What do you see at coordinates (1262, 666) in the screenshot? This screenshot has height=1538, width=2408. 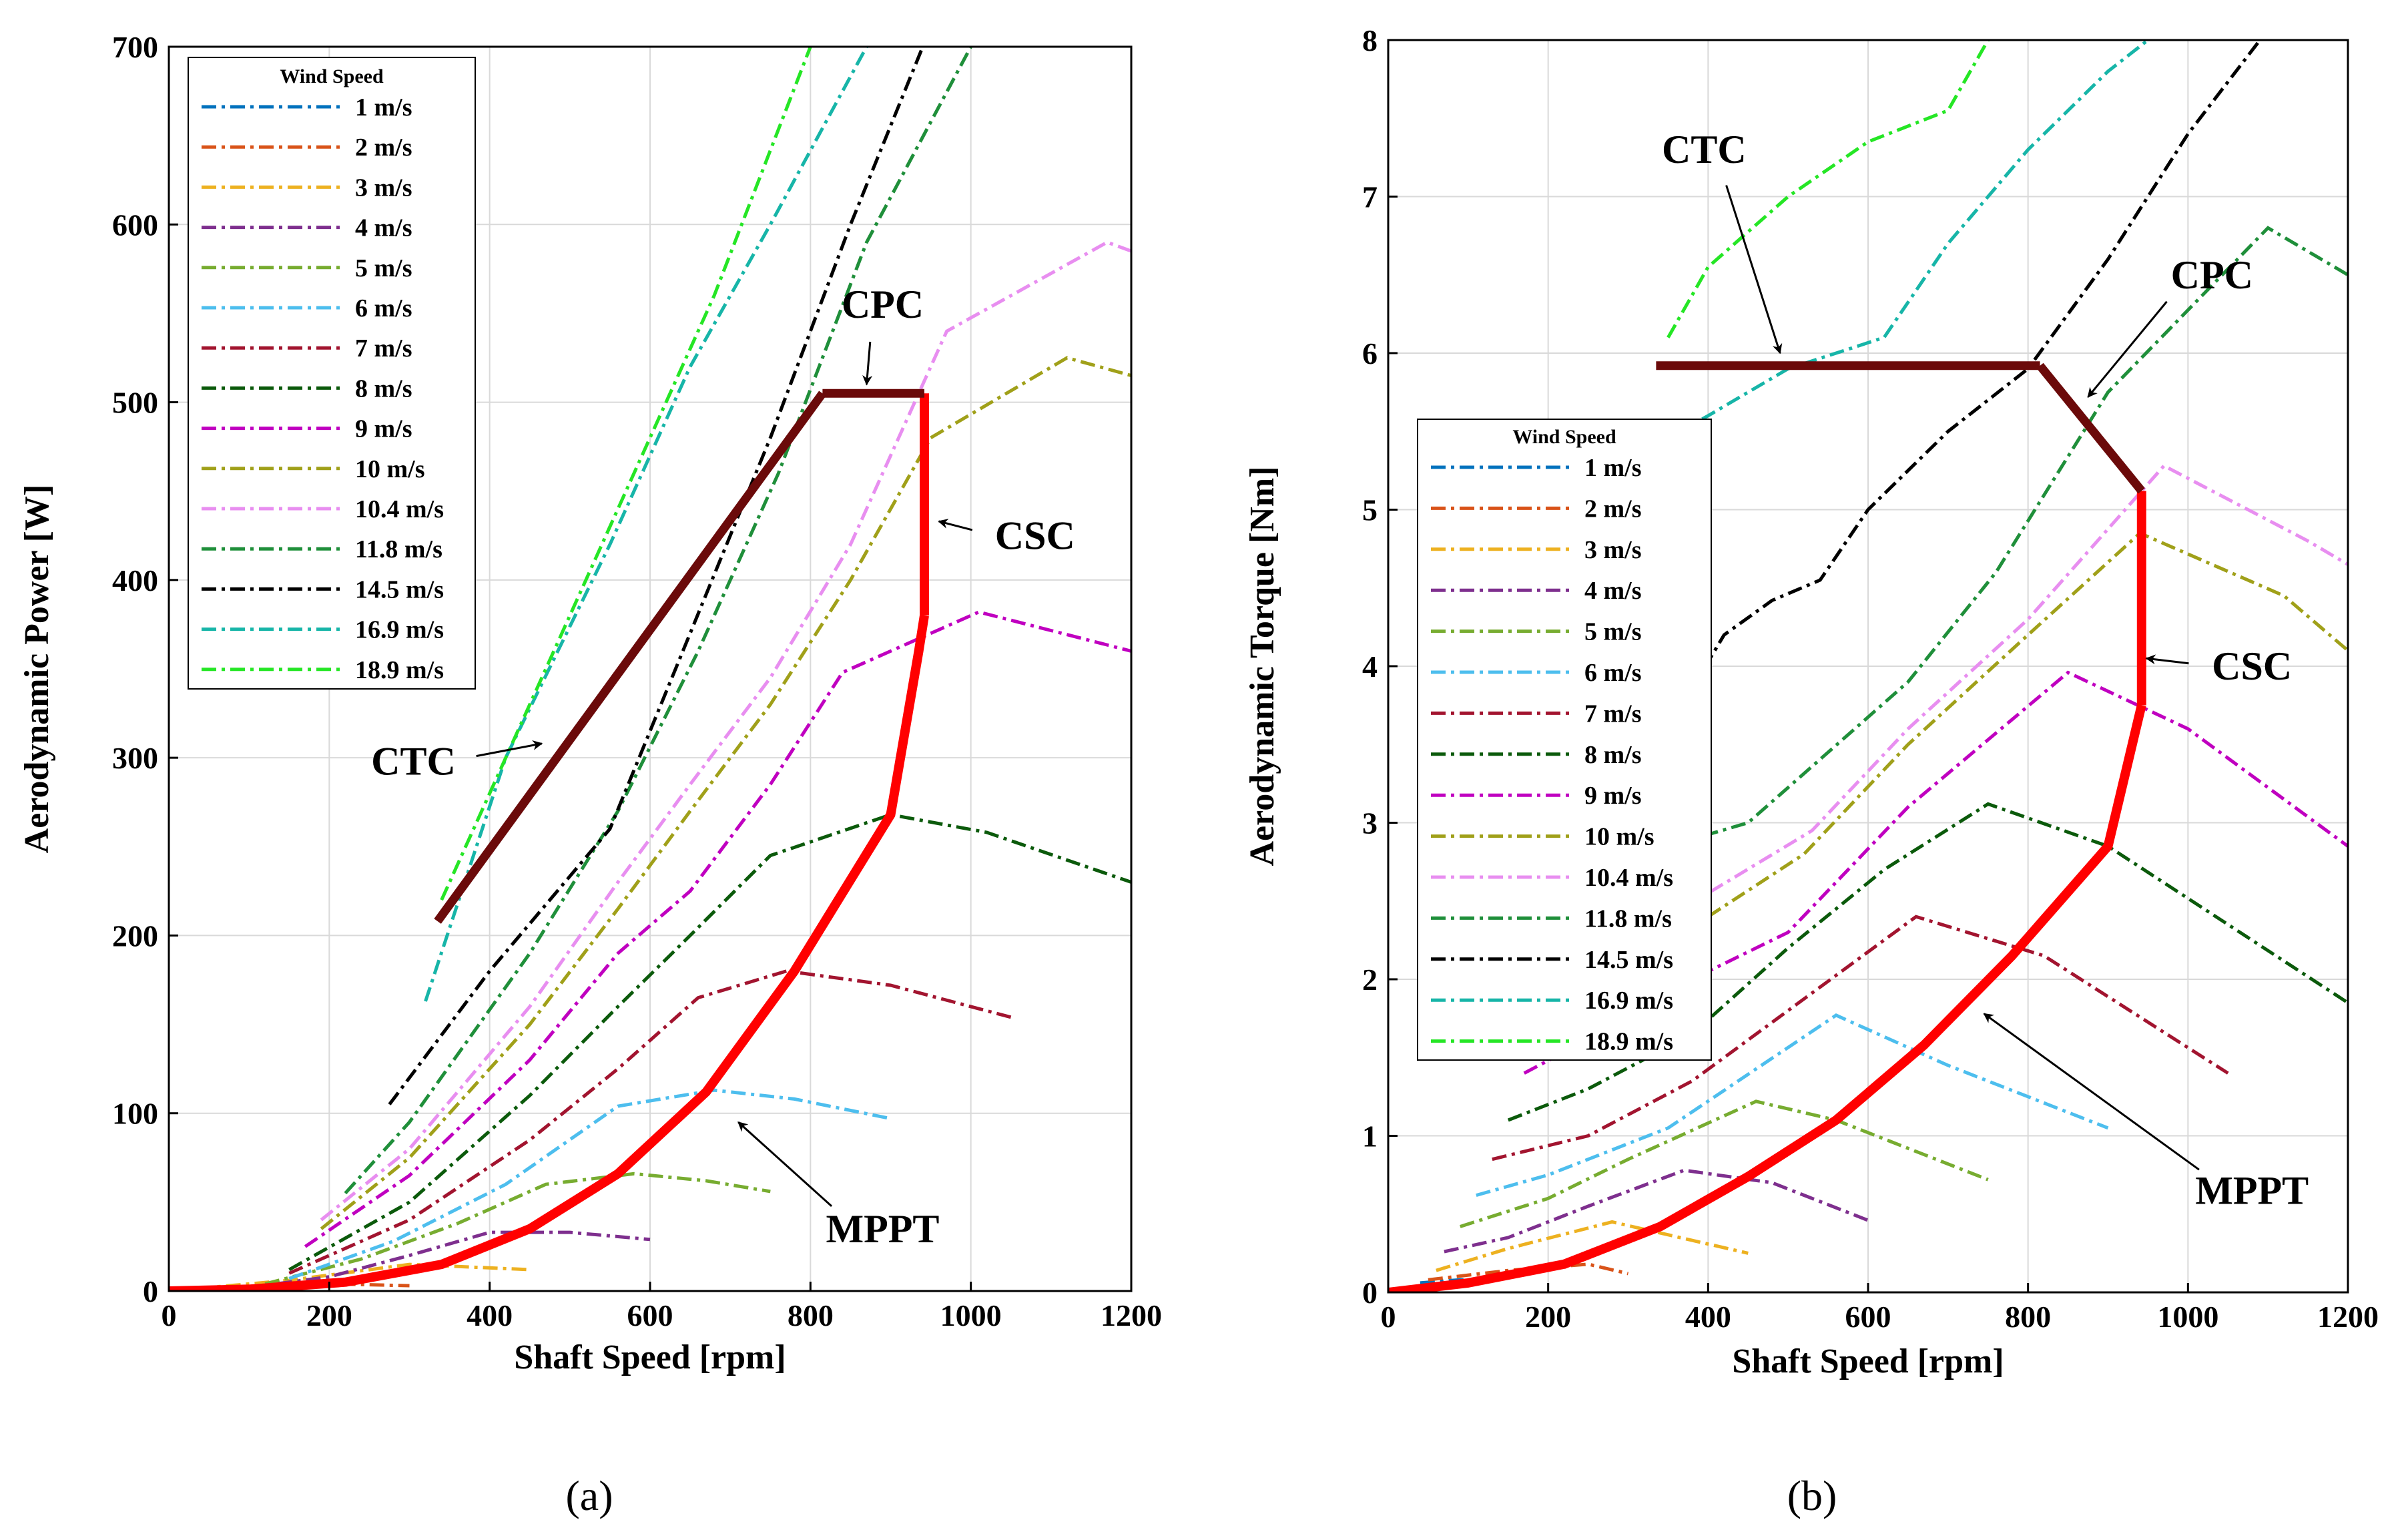 I see `y-axis-label: Aerodynamic Torque [Nm]` at bounding box center [1262, 666].